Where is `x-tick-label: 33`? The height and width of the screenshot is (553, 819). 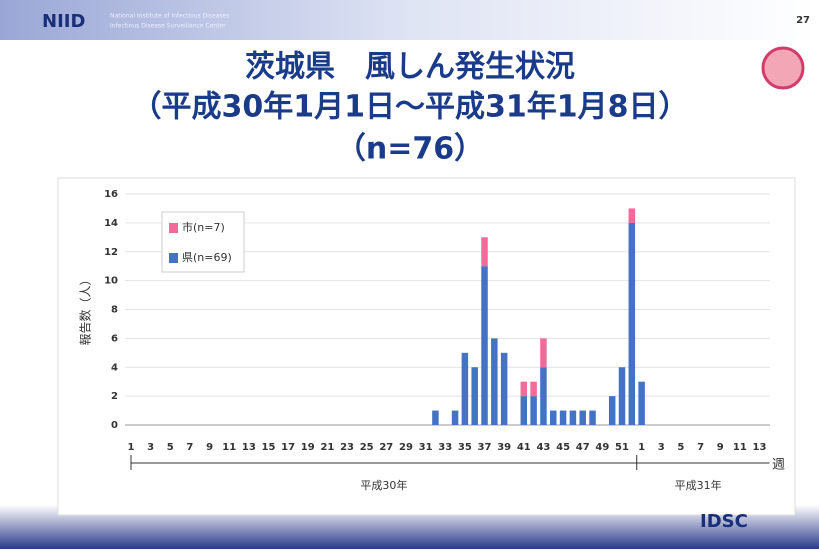
x-tick-label: 33 is located at coordinates (445, 447).